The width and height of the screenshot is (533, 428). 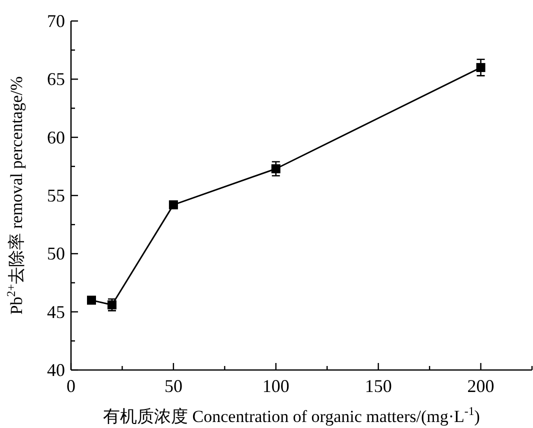 I want to click on x-tick-label: 100, so click(x=276, y=386).